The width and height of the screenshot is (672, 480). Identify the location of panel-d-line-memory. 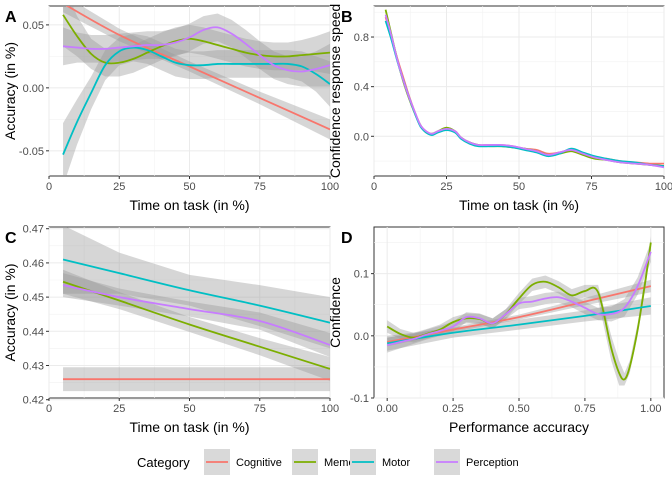
(519, 311).